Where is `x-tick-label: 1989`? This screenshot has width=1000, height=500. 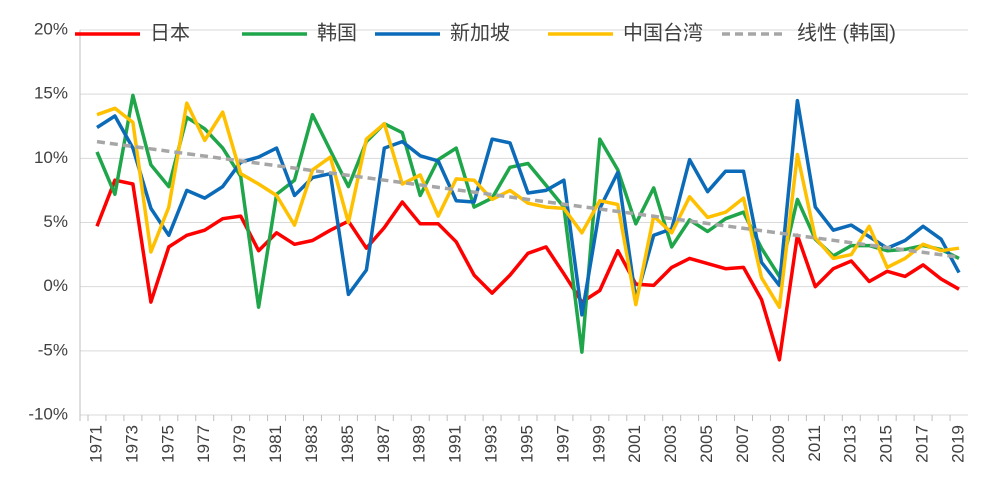
x-tick-label: 1989 is located at coordinates (419, 444).